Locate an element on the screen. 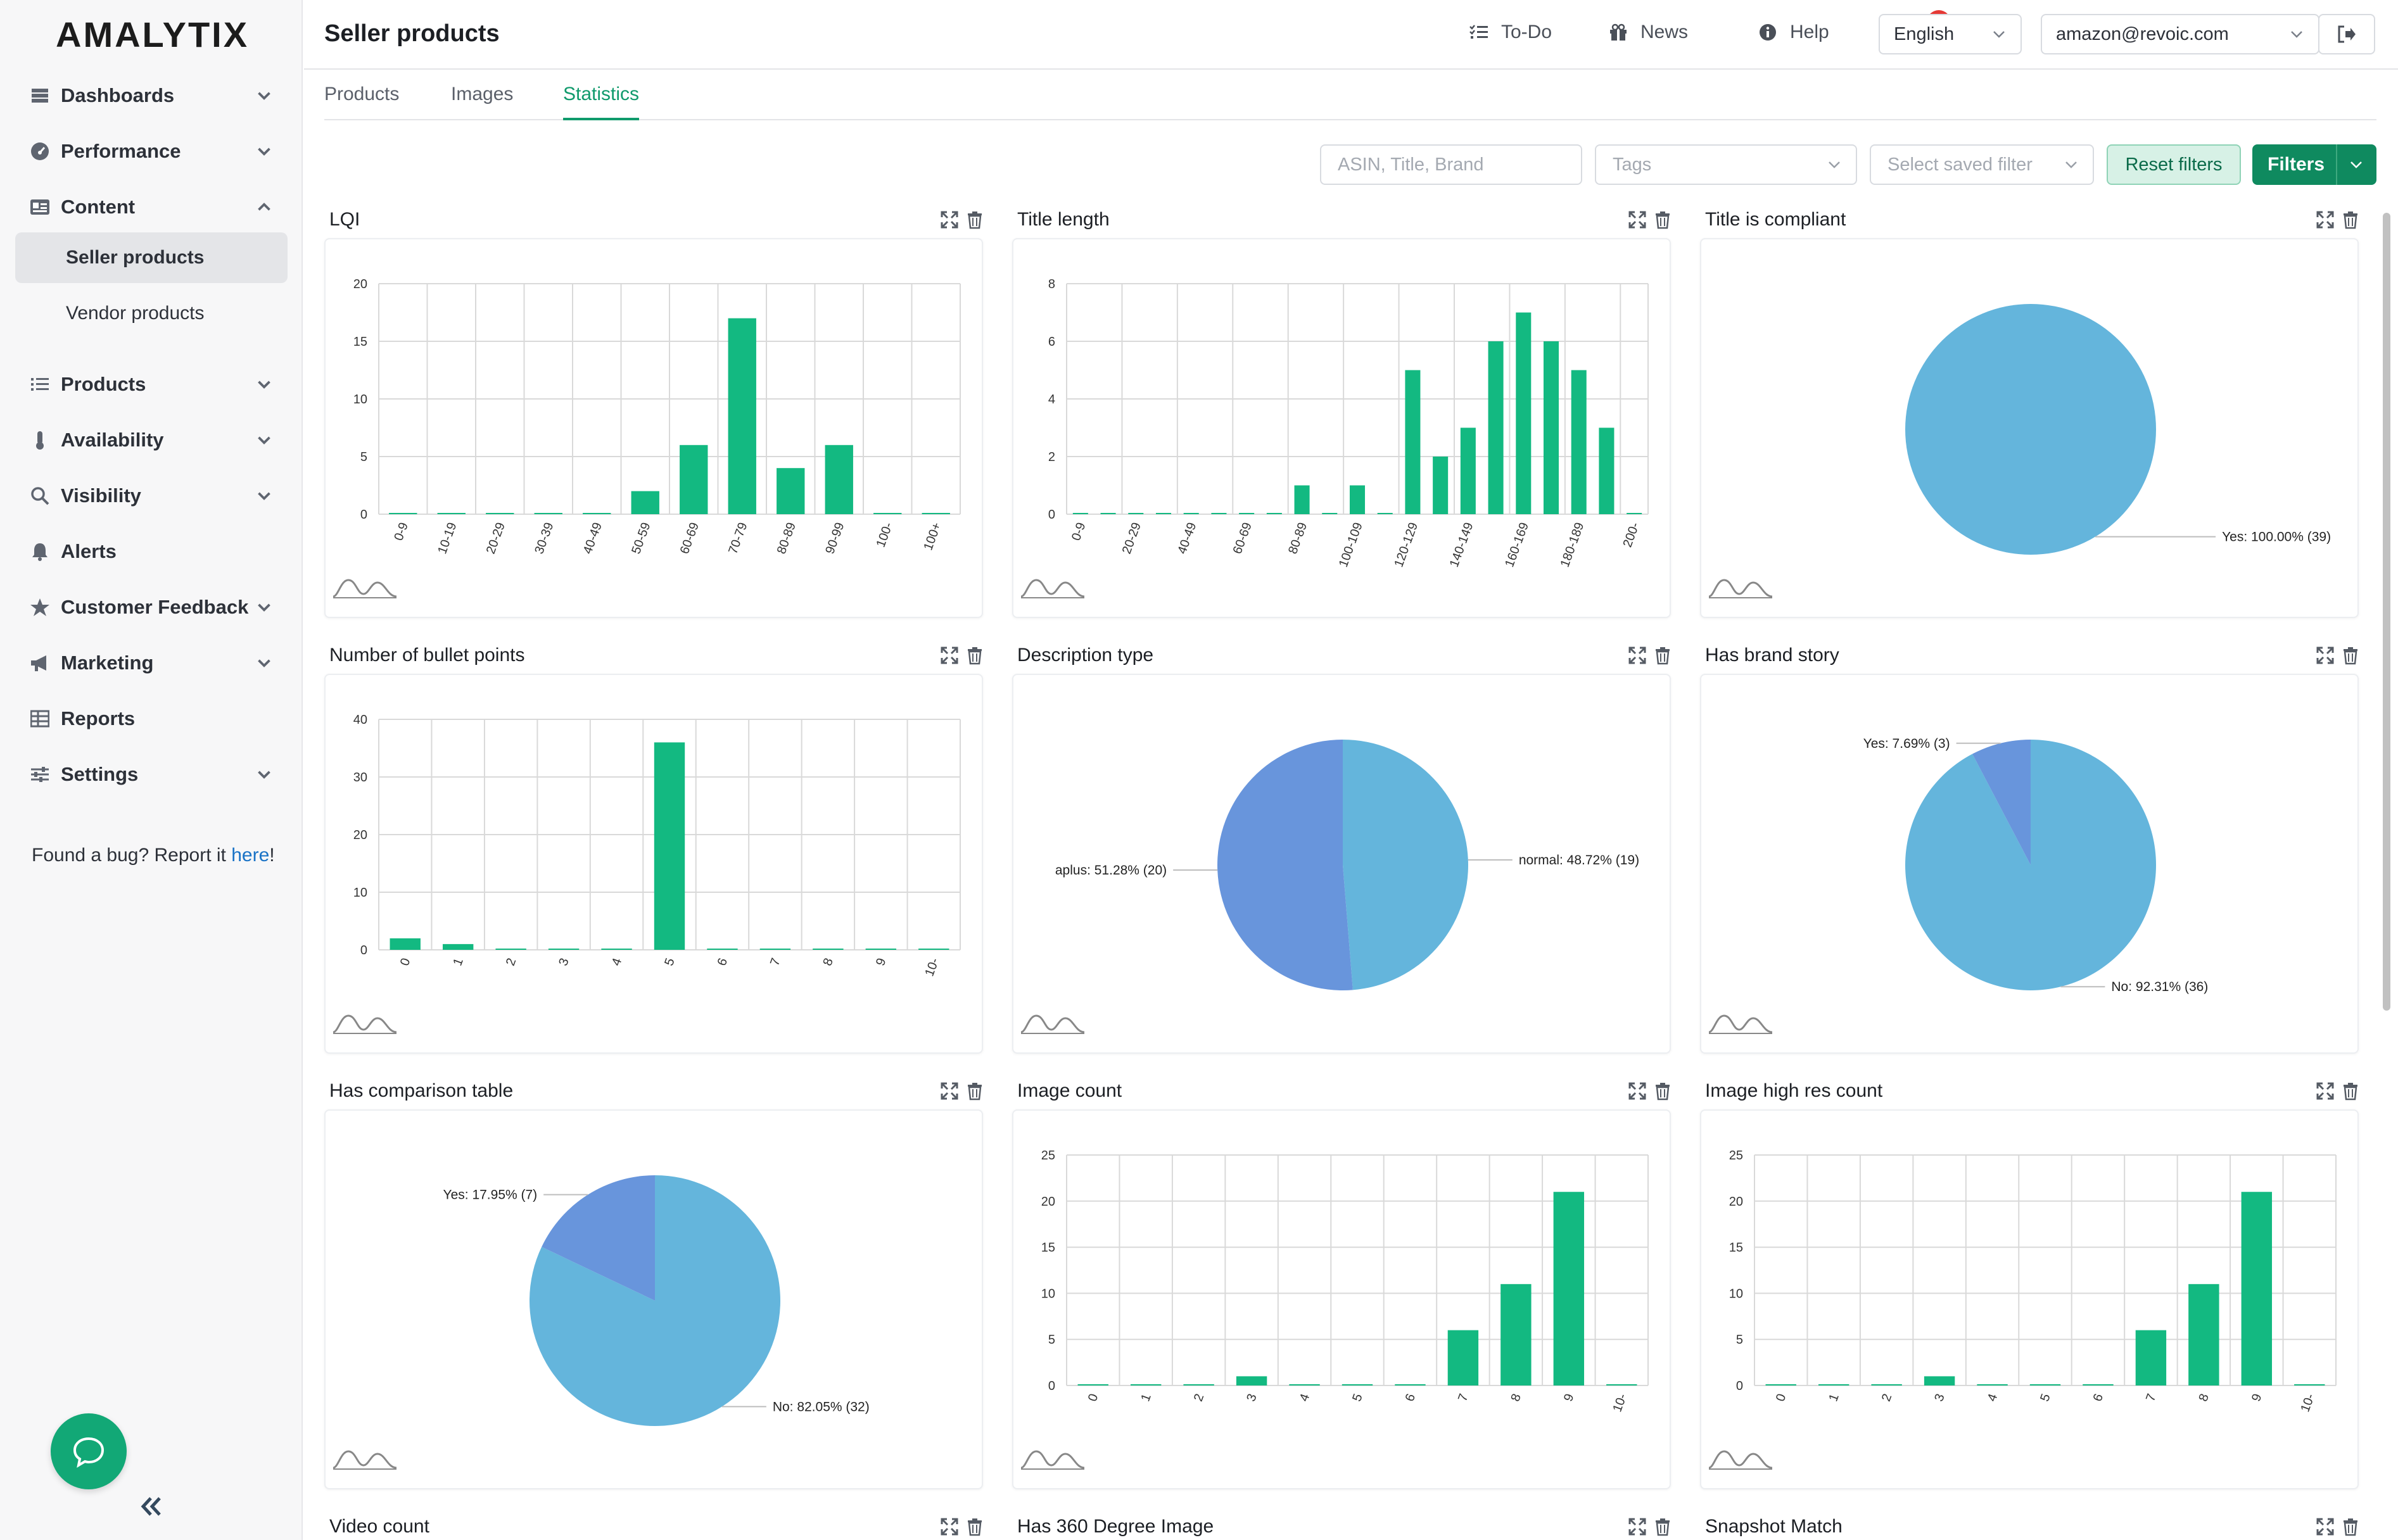 The width and height of the screenshot is (2398, 1540). filters-button: Filters is located at coordinates (2314, 165).